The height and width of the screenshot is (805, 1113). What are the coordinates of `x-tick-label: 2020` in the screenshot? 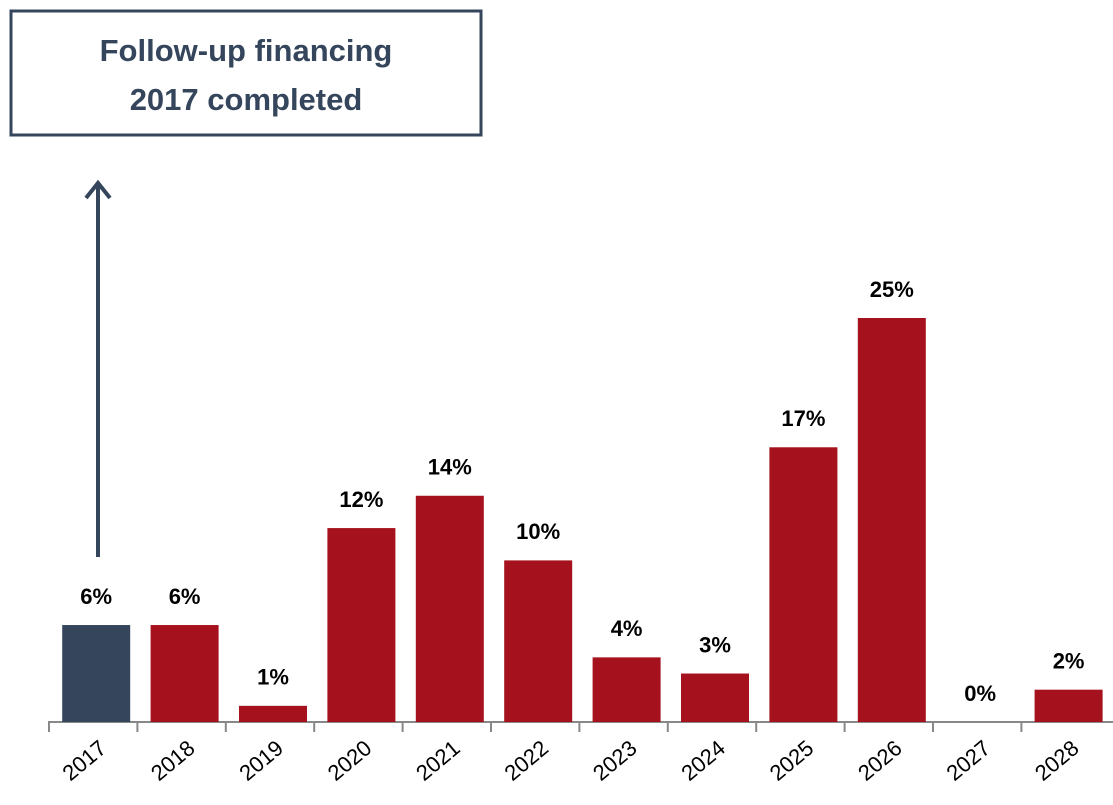 It's located at (350, 760).